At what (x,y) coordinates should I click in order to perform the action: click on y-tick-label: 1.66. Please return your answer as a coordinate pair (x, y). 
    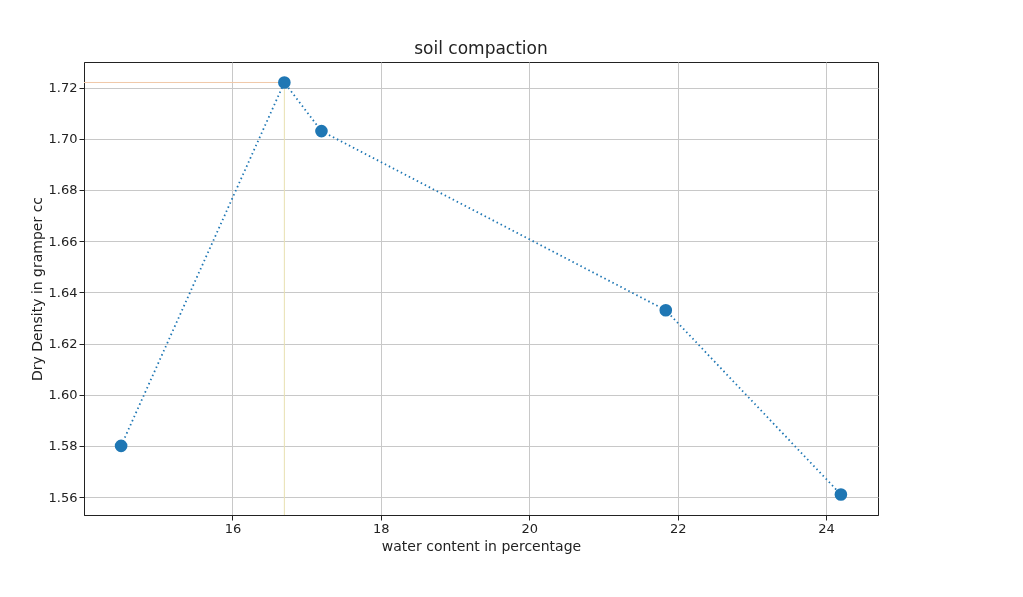
    Looking at the image, I should click on (63, 241).